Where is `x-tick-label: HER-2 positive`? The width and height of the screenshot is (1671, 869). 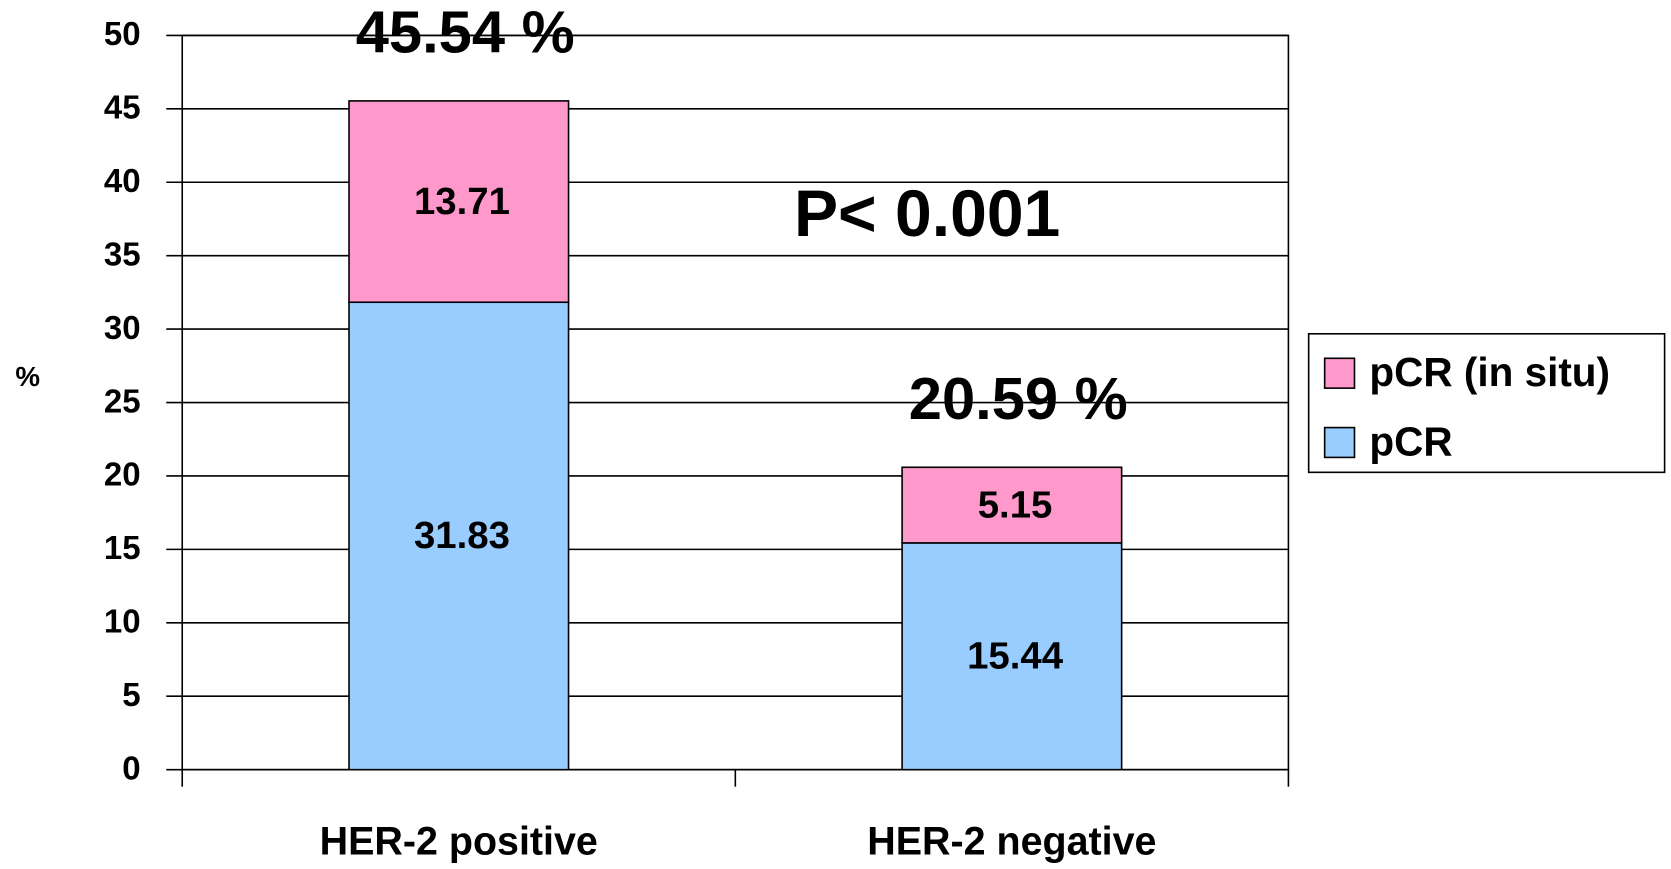
x-tick-label: HER-2 positive is located at coordinates (459, 842).